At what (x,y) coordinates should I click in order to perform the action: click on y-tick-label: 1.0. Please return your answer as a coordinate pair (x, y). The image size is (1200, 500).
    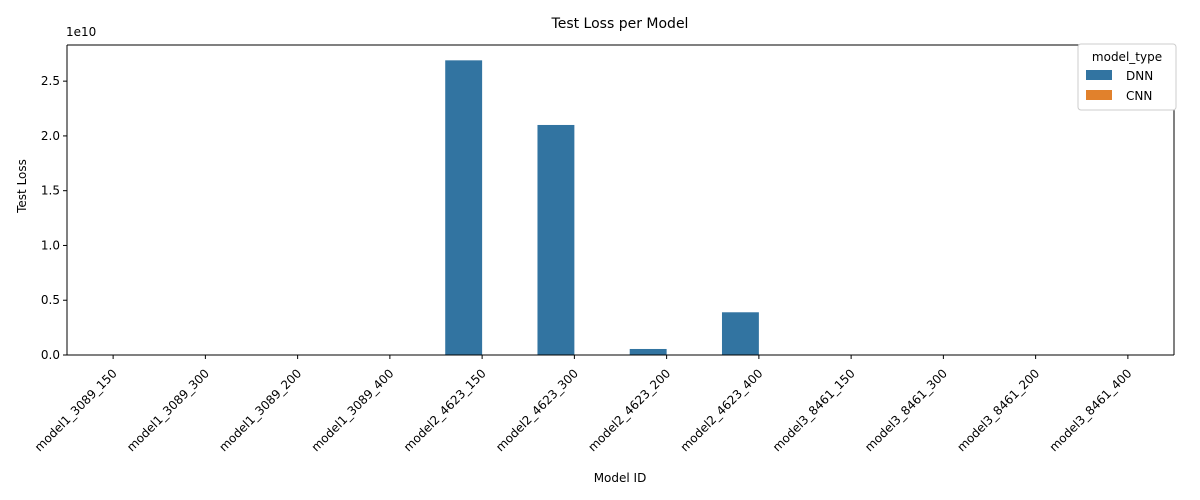
    Looking at the image, I should click on (50, 245).